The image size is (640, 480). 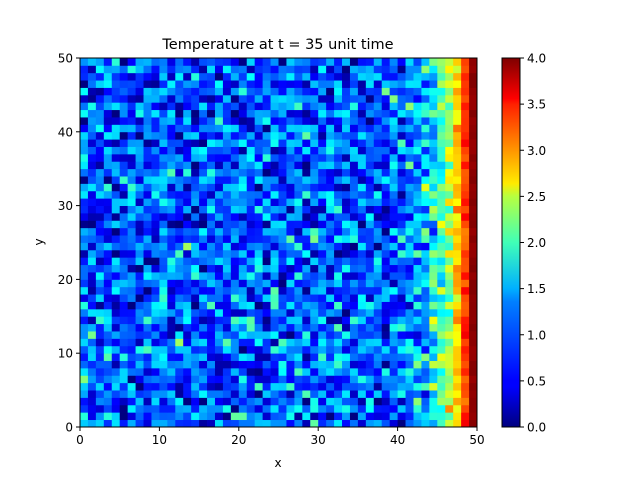 I want to click on x-tick-label: 50, so click(x=476, y=440).